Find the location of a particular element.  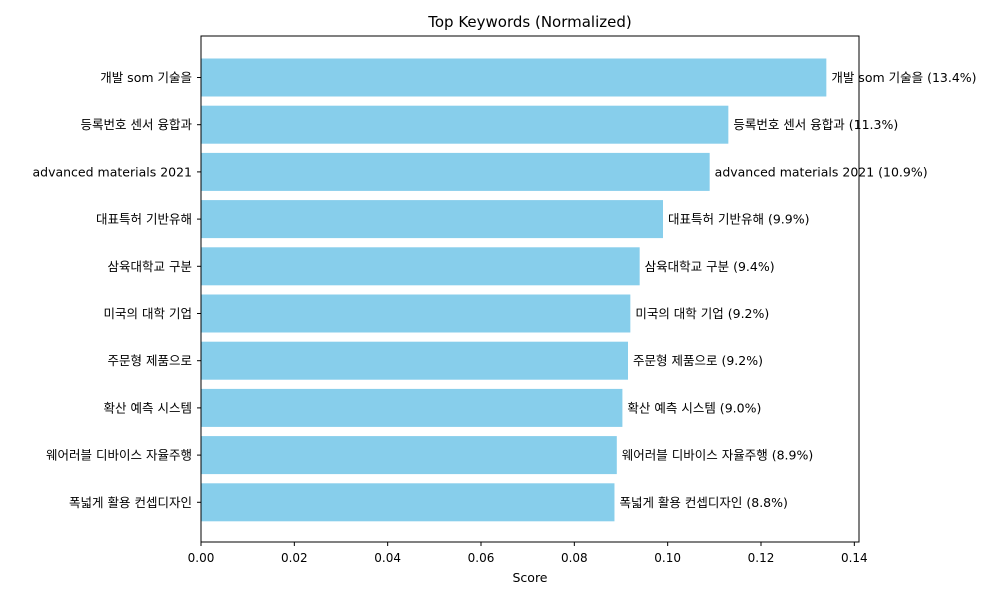

category-label: 주문형 제품으로 is located at coordinates (150, 360).